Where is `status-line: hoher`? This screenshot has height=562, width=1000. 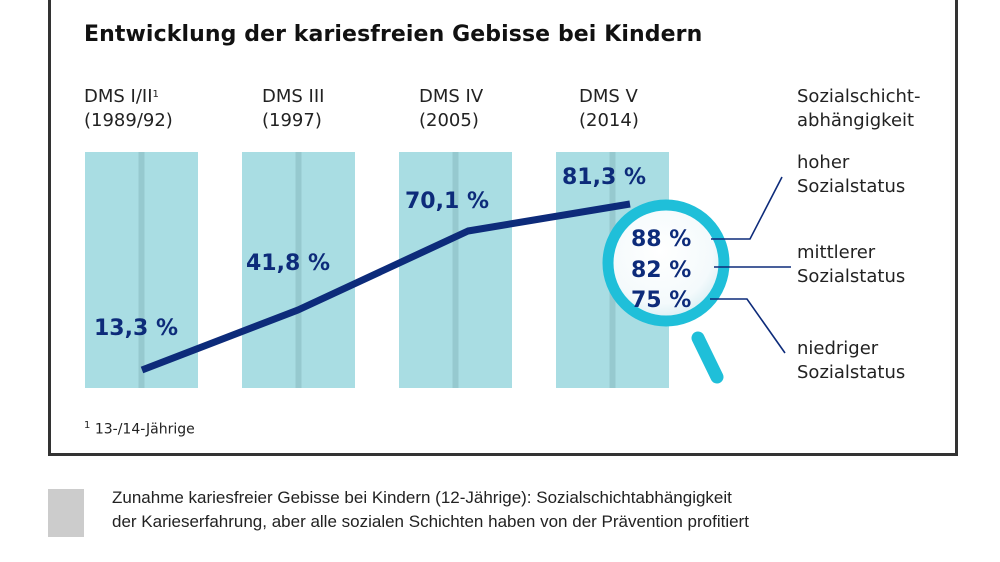
status-line: hoher is located at coordinates (823, 162).